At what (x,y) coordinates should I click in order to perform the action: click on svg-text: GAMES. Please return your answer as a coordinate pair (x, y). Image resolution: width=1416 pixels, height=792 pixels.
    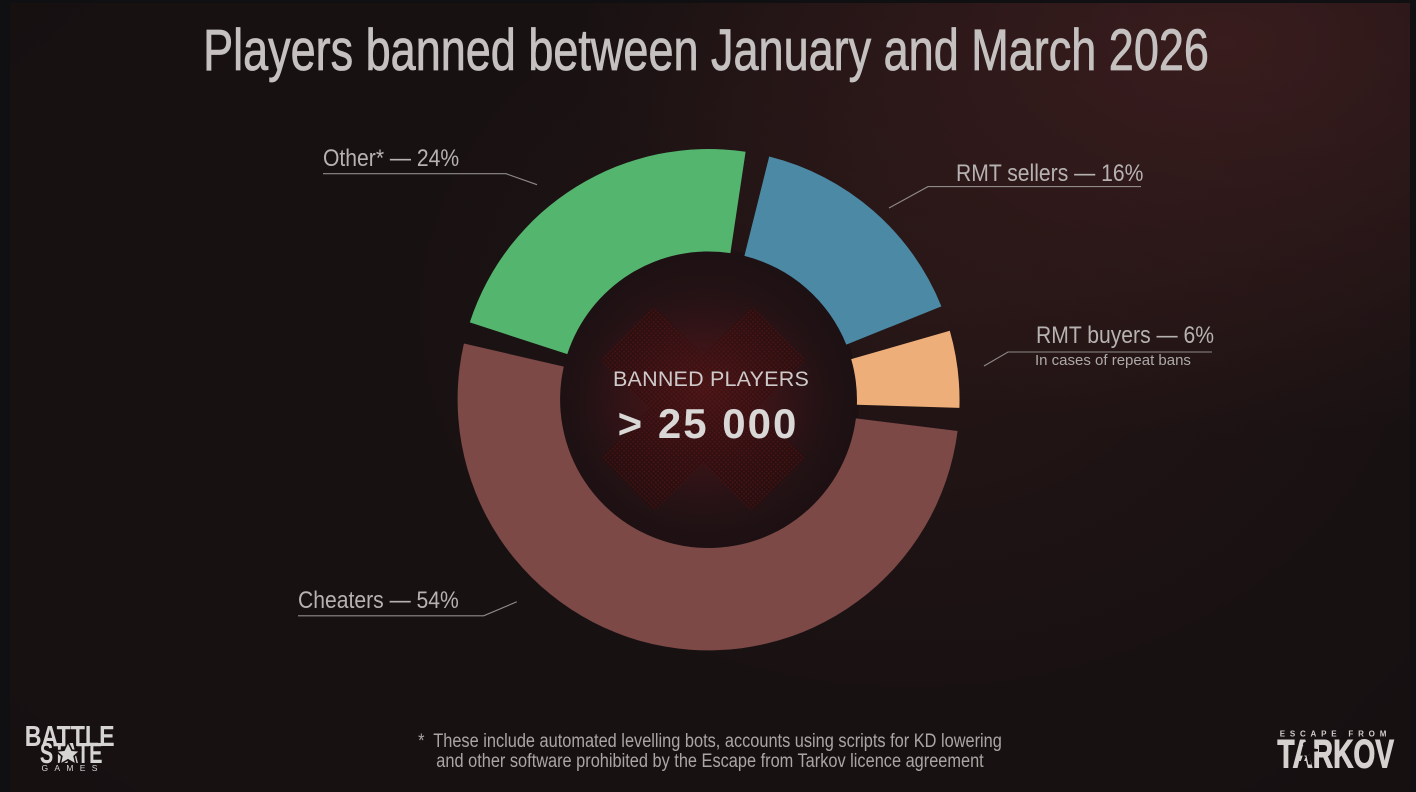
    Looking at the image, I should click on (73, 768).